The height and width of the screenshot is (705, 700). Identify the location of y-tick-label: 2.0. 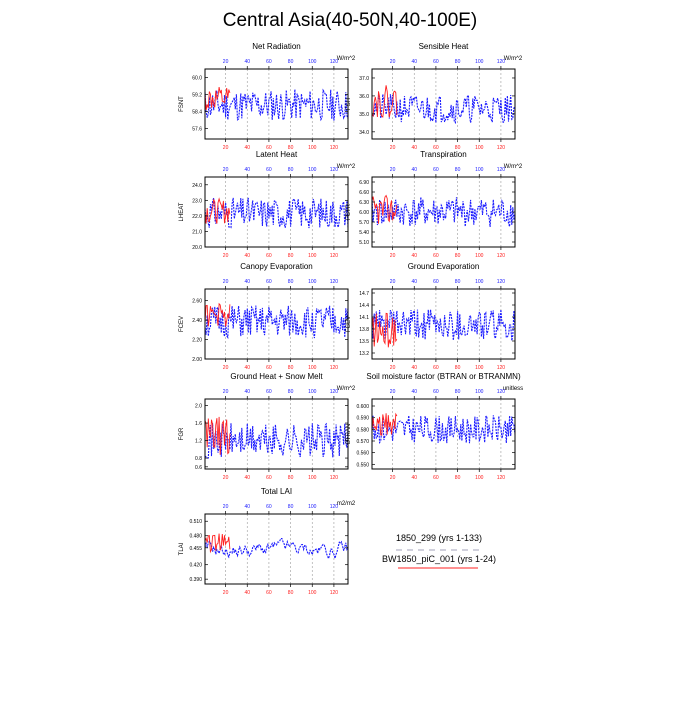
(198, 407).